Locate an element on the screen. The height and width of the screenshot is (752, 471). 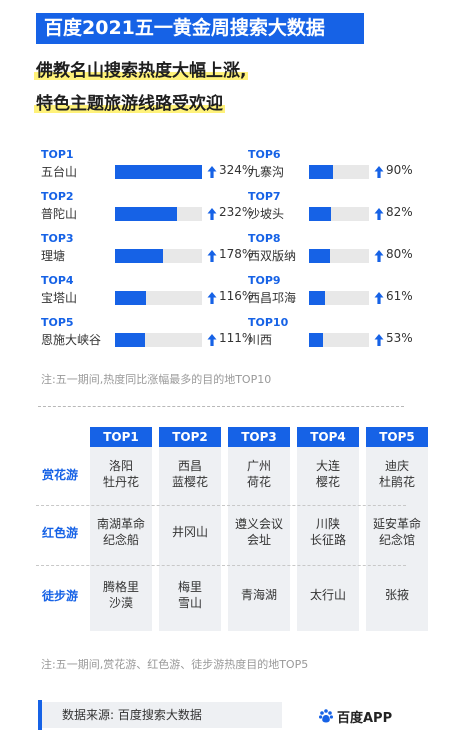
column-body: 大连樱花川陕 长征路太行山 is located at coordinates (328, 539).